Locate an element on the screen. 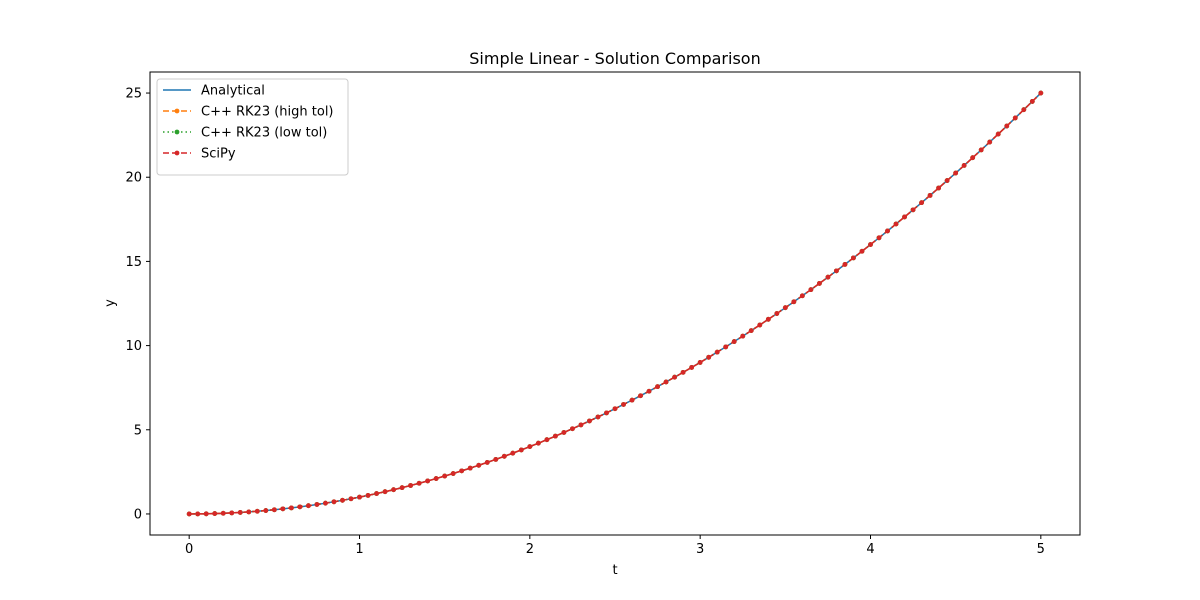 The height and width of the screenshot is (600, 1200). y-tick-label: 10 is located at coordinates (133, 346).